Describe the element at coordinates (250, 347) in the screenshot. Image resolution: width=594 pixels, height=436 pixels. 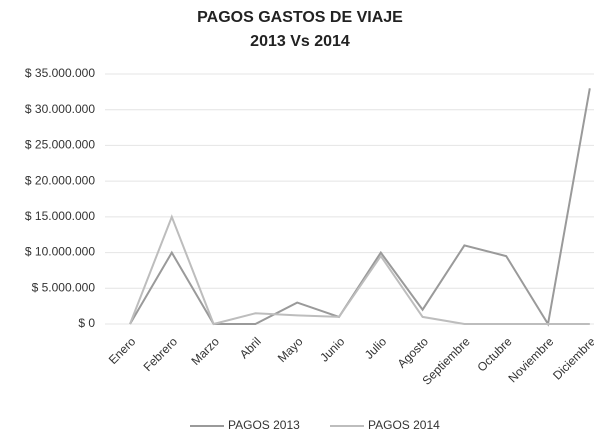
I see `x-tick-label: Abril` at that location.